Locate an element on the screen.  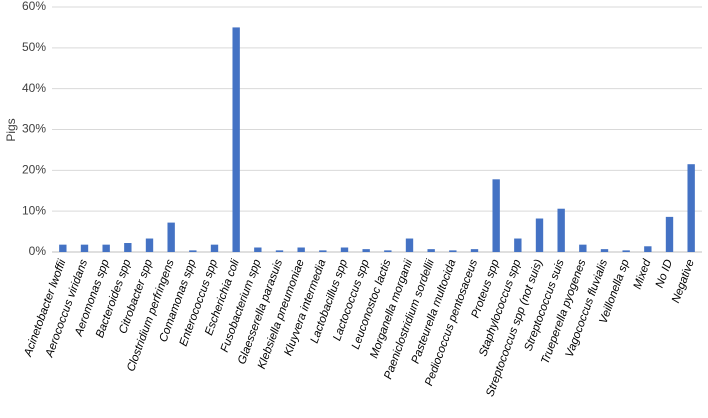
y-tick-label: 30% is located at coordinates (34, 129).